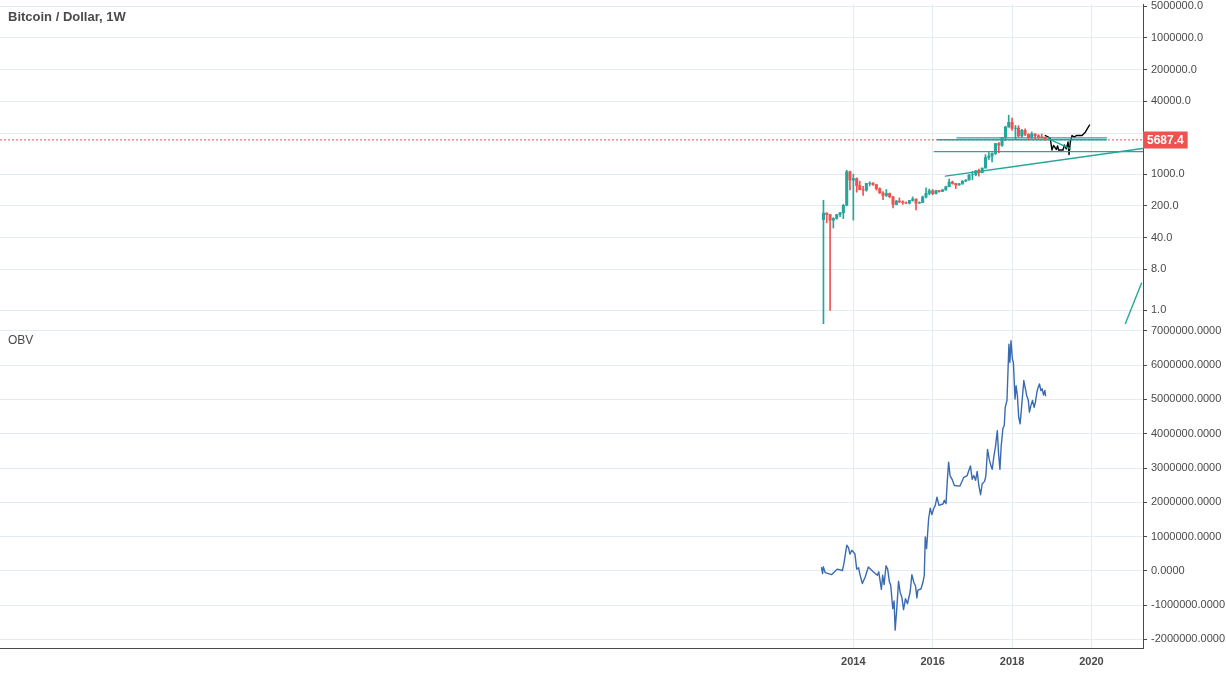 This screenshot has width=1226, height=674. I want to click on y-tick-label: 5000000.0, so click(1177, 6).